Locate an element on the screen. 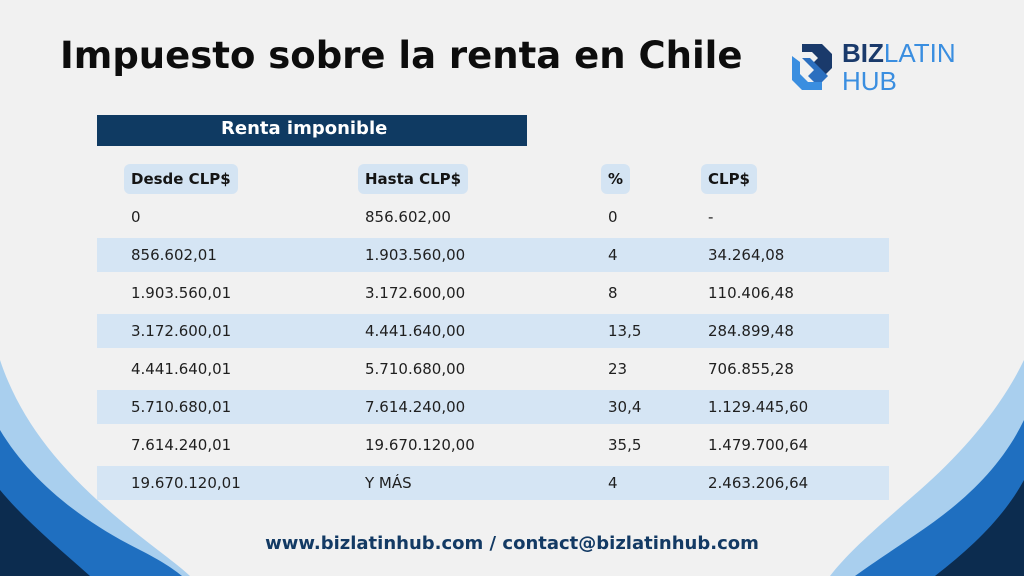 The image size is (1024, 576). page-title: Impuesto sobre la renta en Chile is located at coordinates (401, 55).